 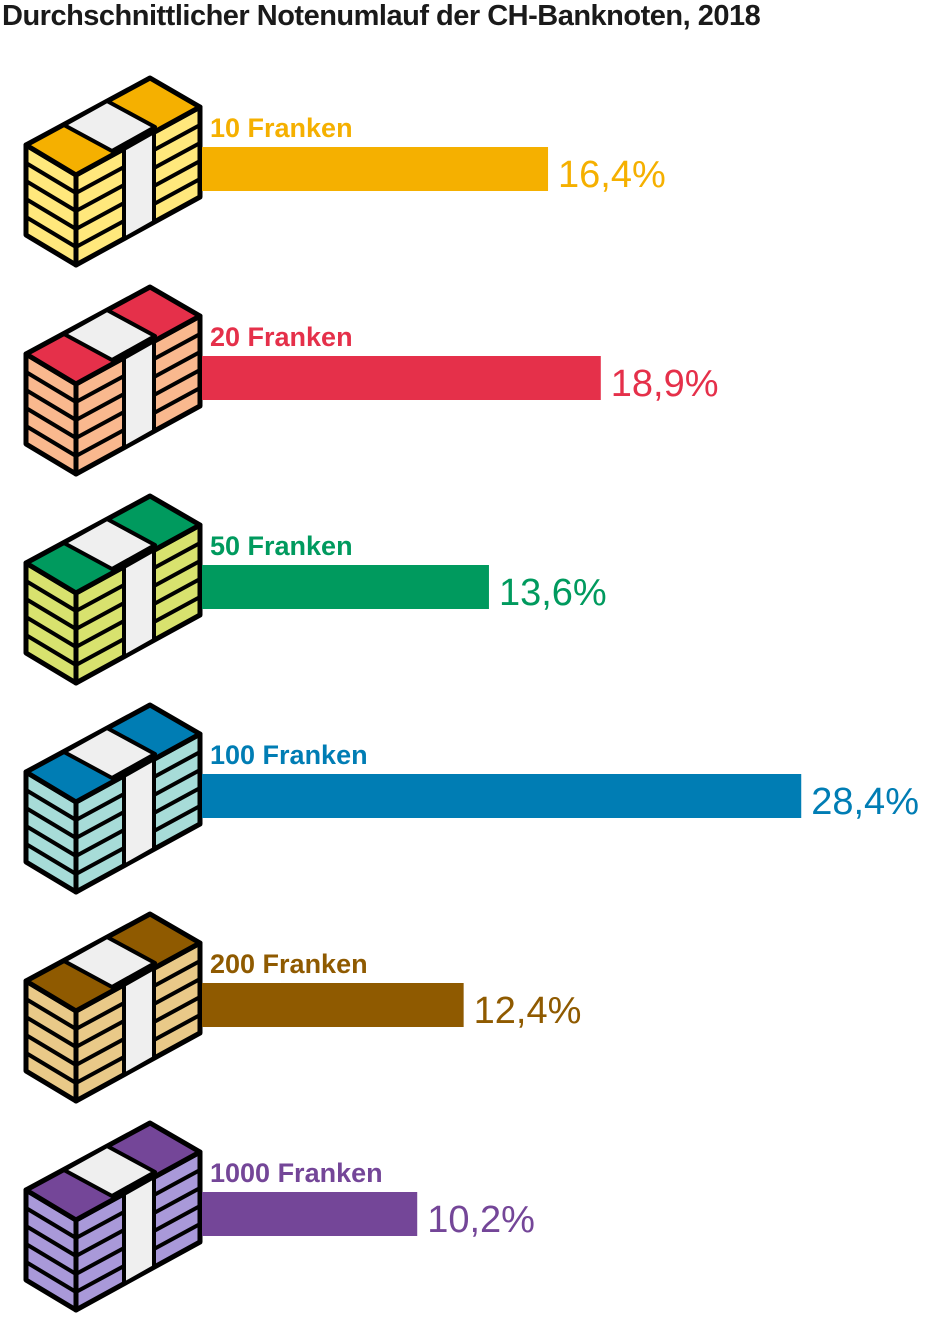 I want to click on value-label: 13,6%, so click(x=553, y=593).